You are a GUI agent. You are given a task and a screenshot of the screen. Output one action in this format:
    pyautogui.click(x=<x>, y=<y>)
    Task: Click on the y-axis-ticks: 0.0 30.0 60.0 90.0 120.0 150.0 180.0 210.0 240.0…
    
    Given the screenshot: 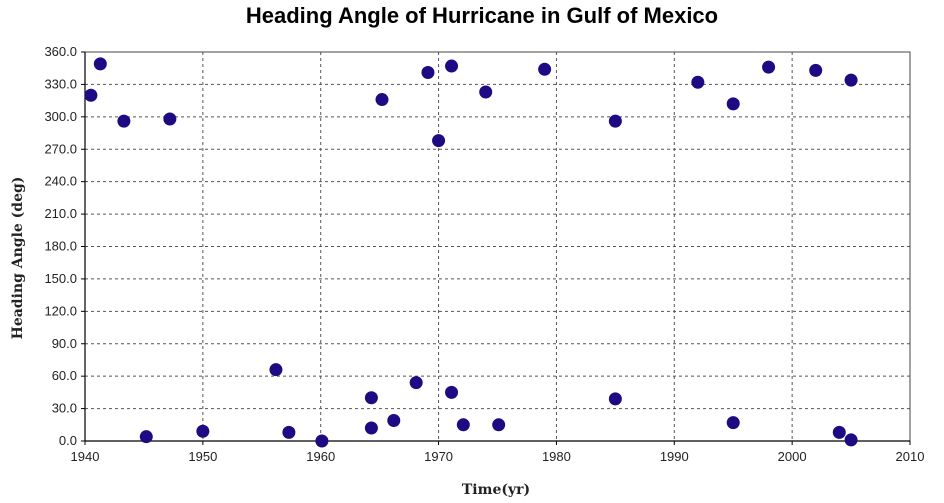 What is the action you would take?
    pyautogui.click(x=64, y=246)
    